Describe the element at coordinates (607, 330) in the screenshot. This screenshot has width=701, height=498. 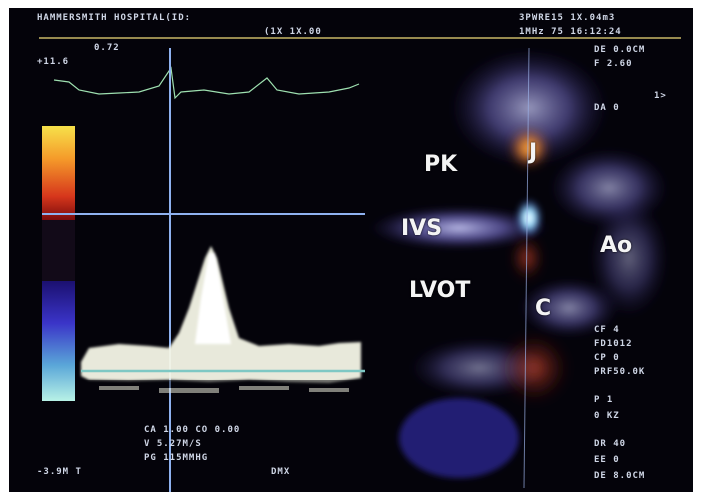
I see `readout-r1: CF 4` at that location.